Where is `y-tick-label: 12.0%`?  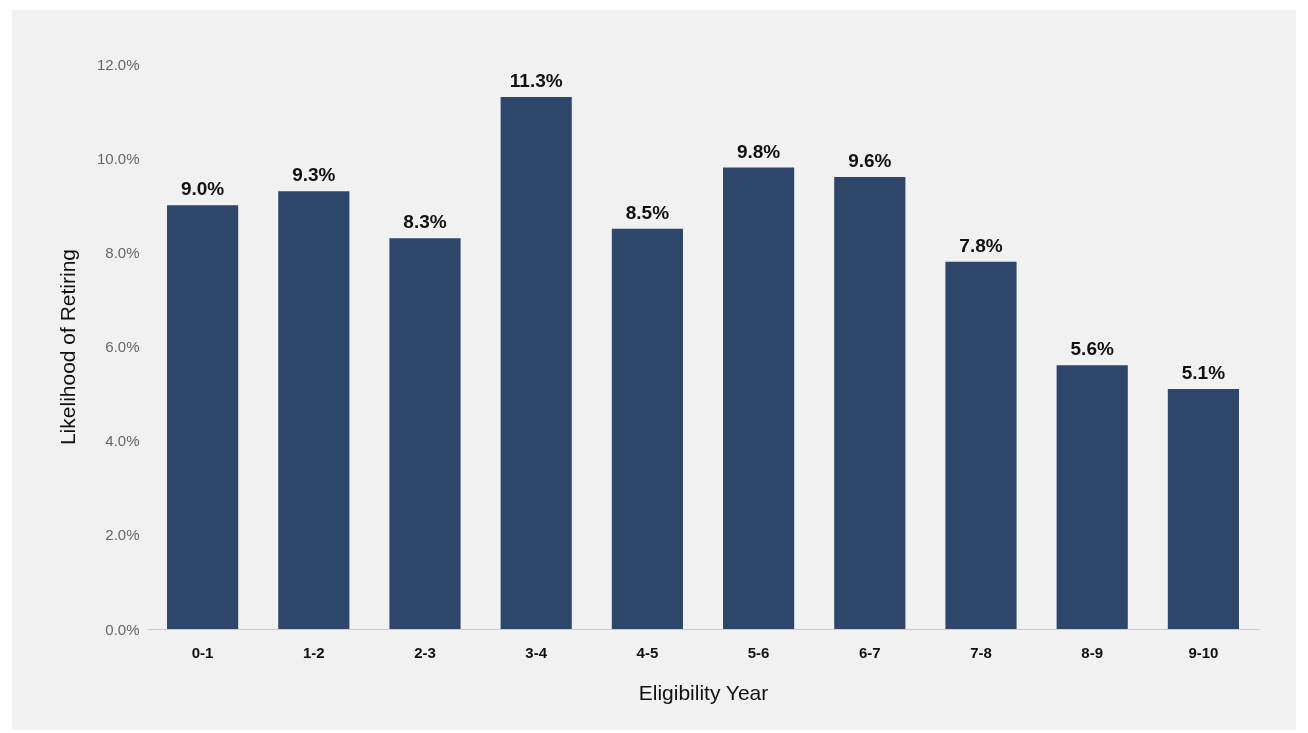
y-tick-label: 12.0% is located at coordinates (118, 64).